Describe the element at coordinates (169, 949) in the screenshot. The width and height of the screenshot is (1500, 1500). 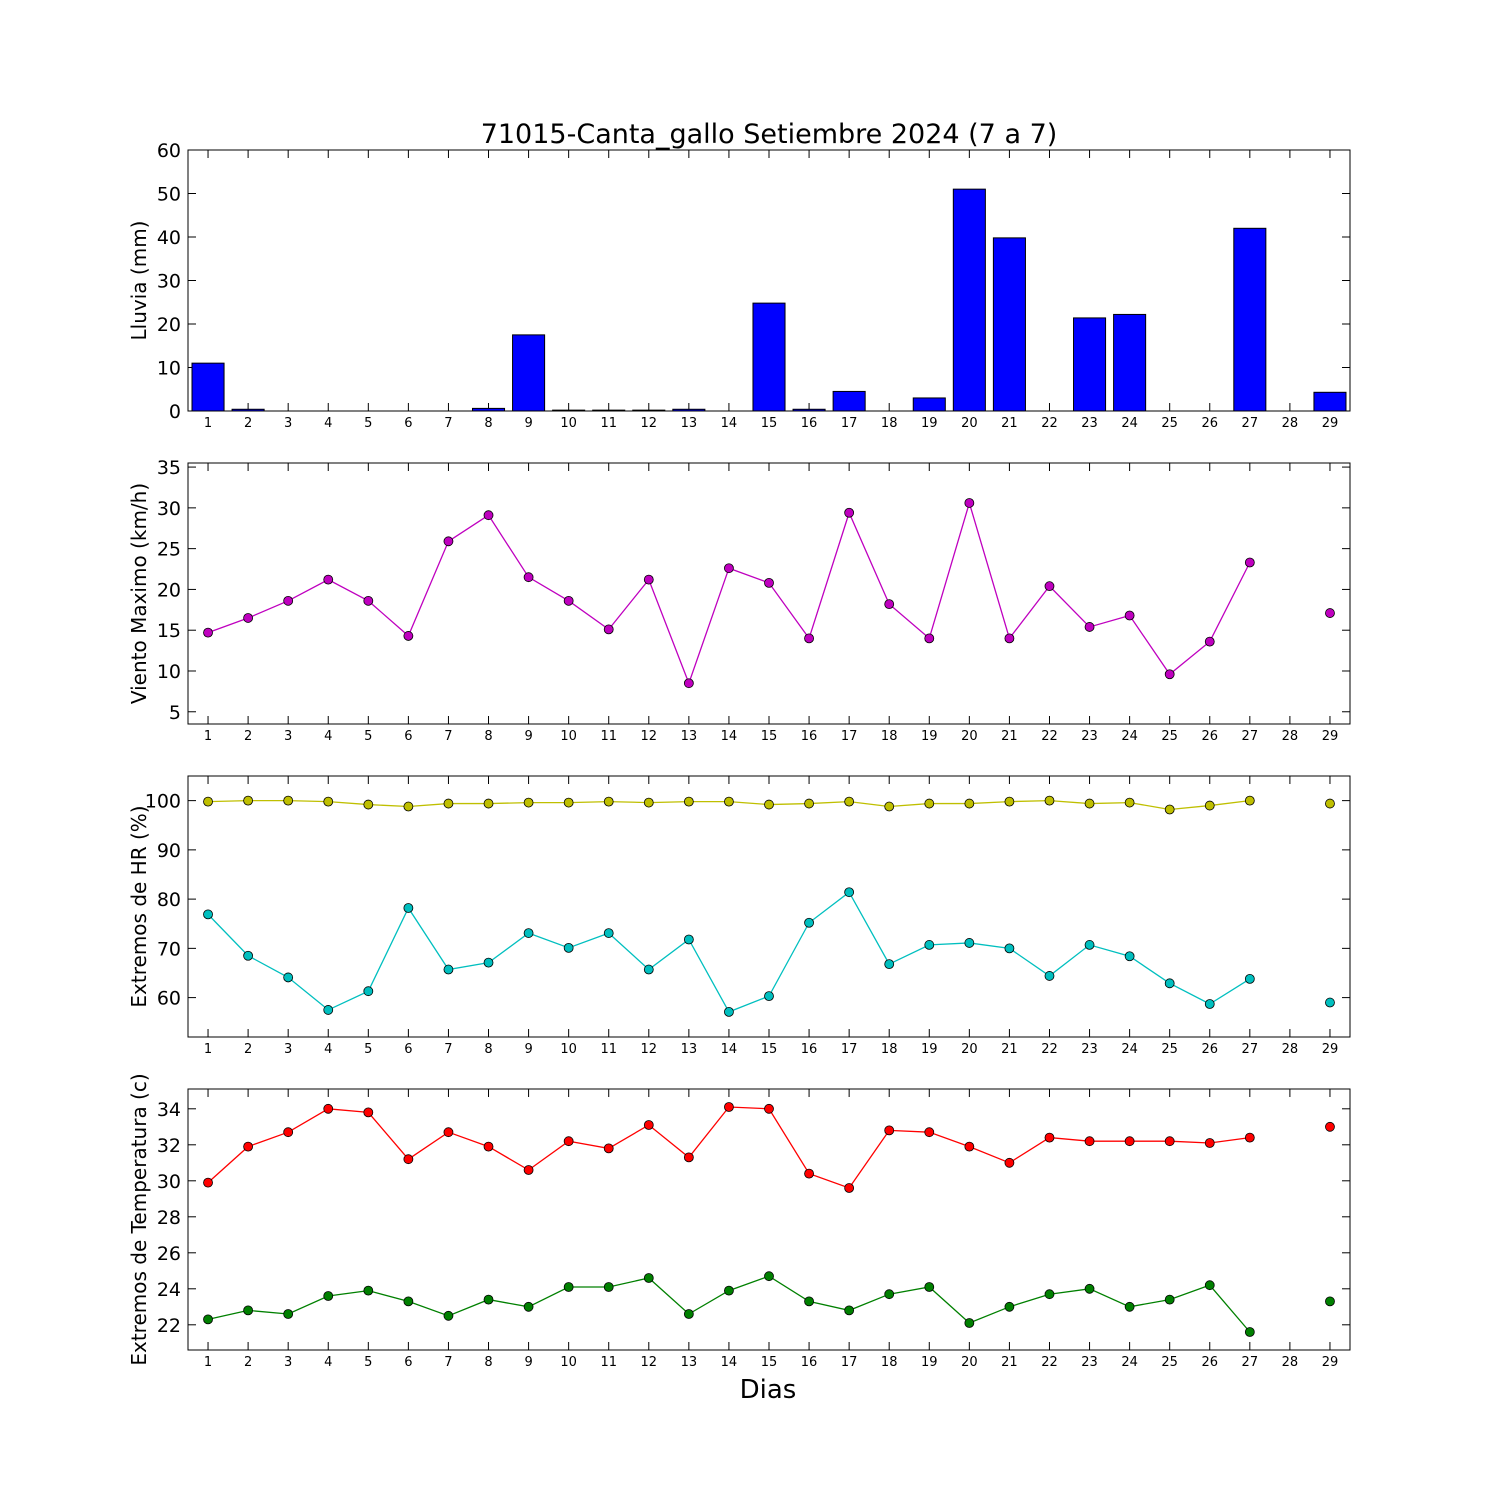
I see `y-tick-label: 70` at that location.